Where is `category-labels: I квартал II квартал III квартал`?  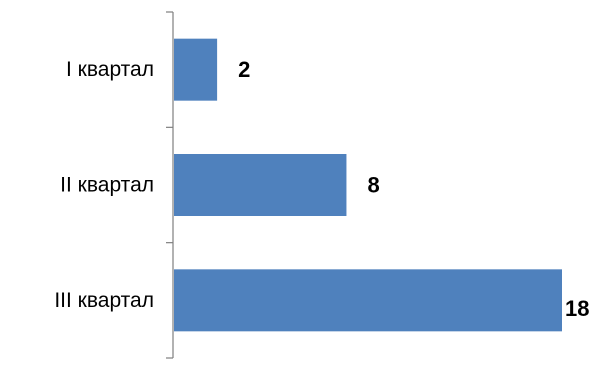
category-labels: I квартал II квартал III квартал is located at coordinates (104, 185).